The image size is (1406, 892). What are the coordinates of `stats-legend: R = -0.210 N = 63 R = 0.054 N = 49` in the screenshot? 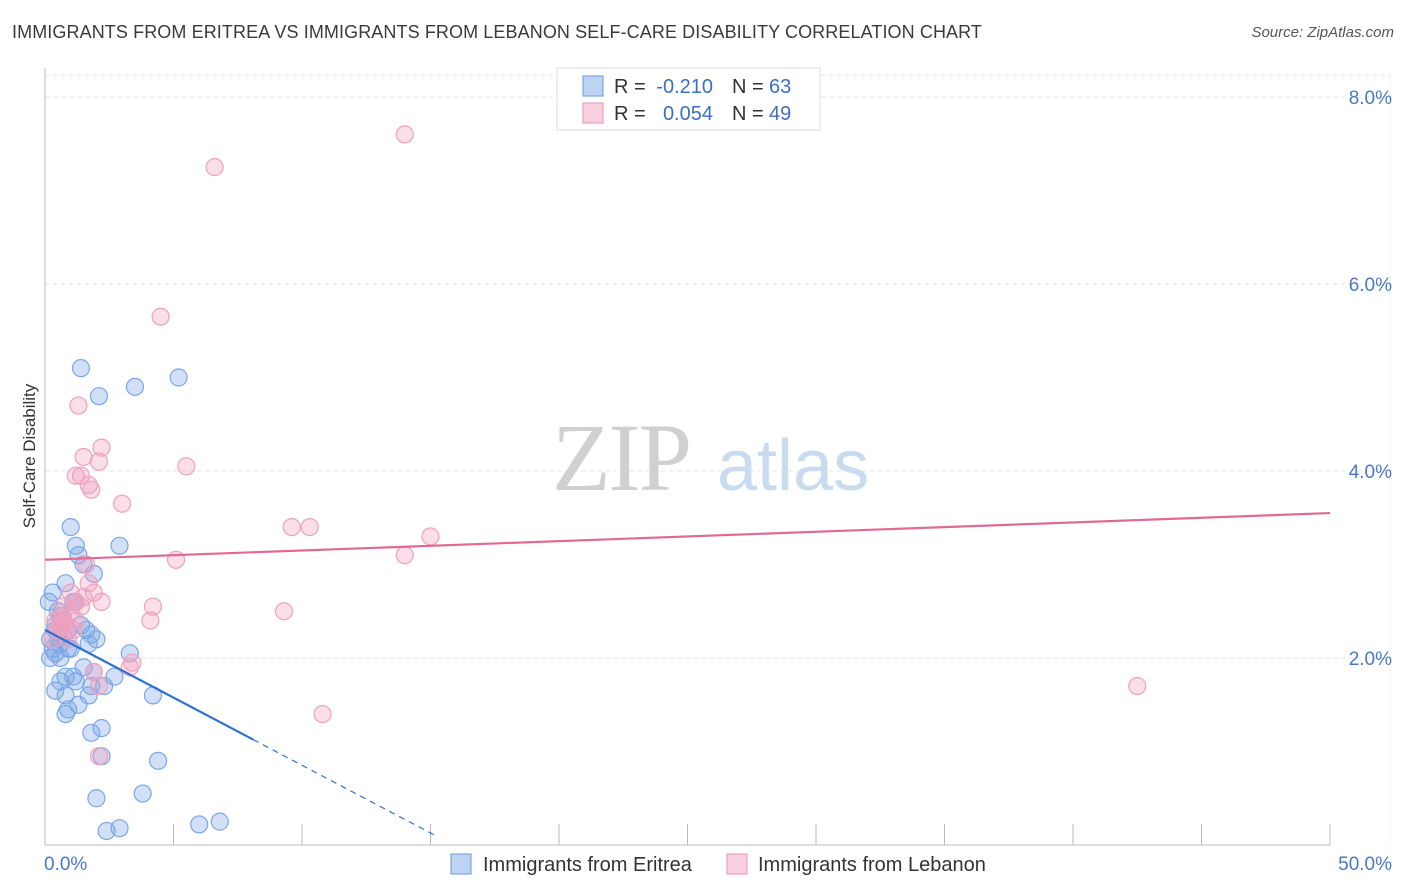 It's located at (688, 99).